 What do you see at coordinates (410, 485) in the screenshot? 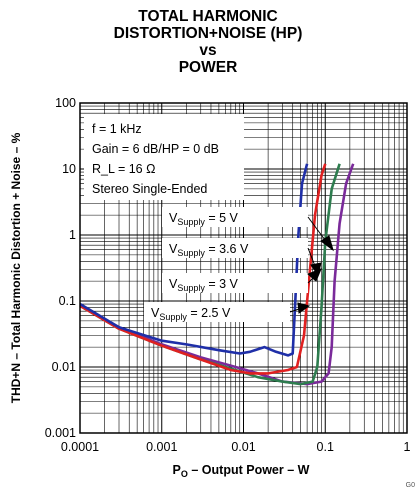
I see `figure-code: G0` at bounding box center [410, 485].